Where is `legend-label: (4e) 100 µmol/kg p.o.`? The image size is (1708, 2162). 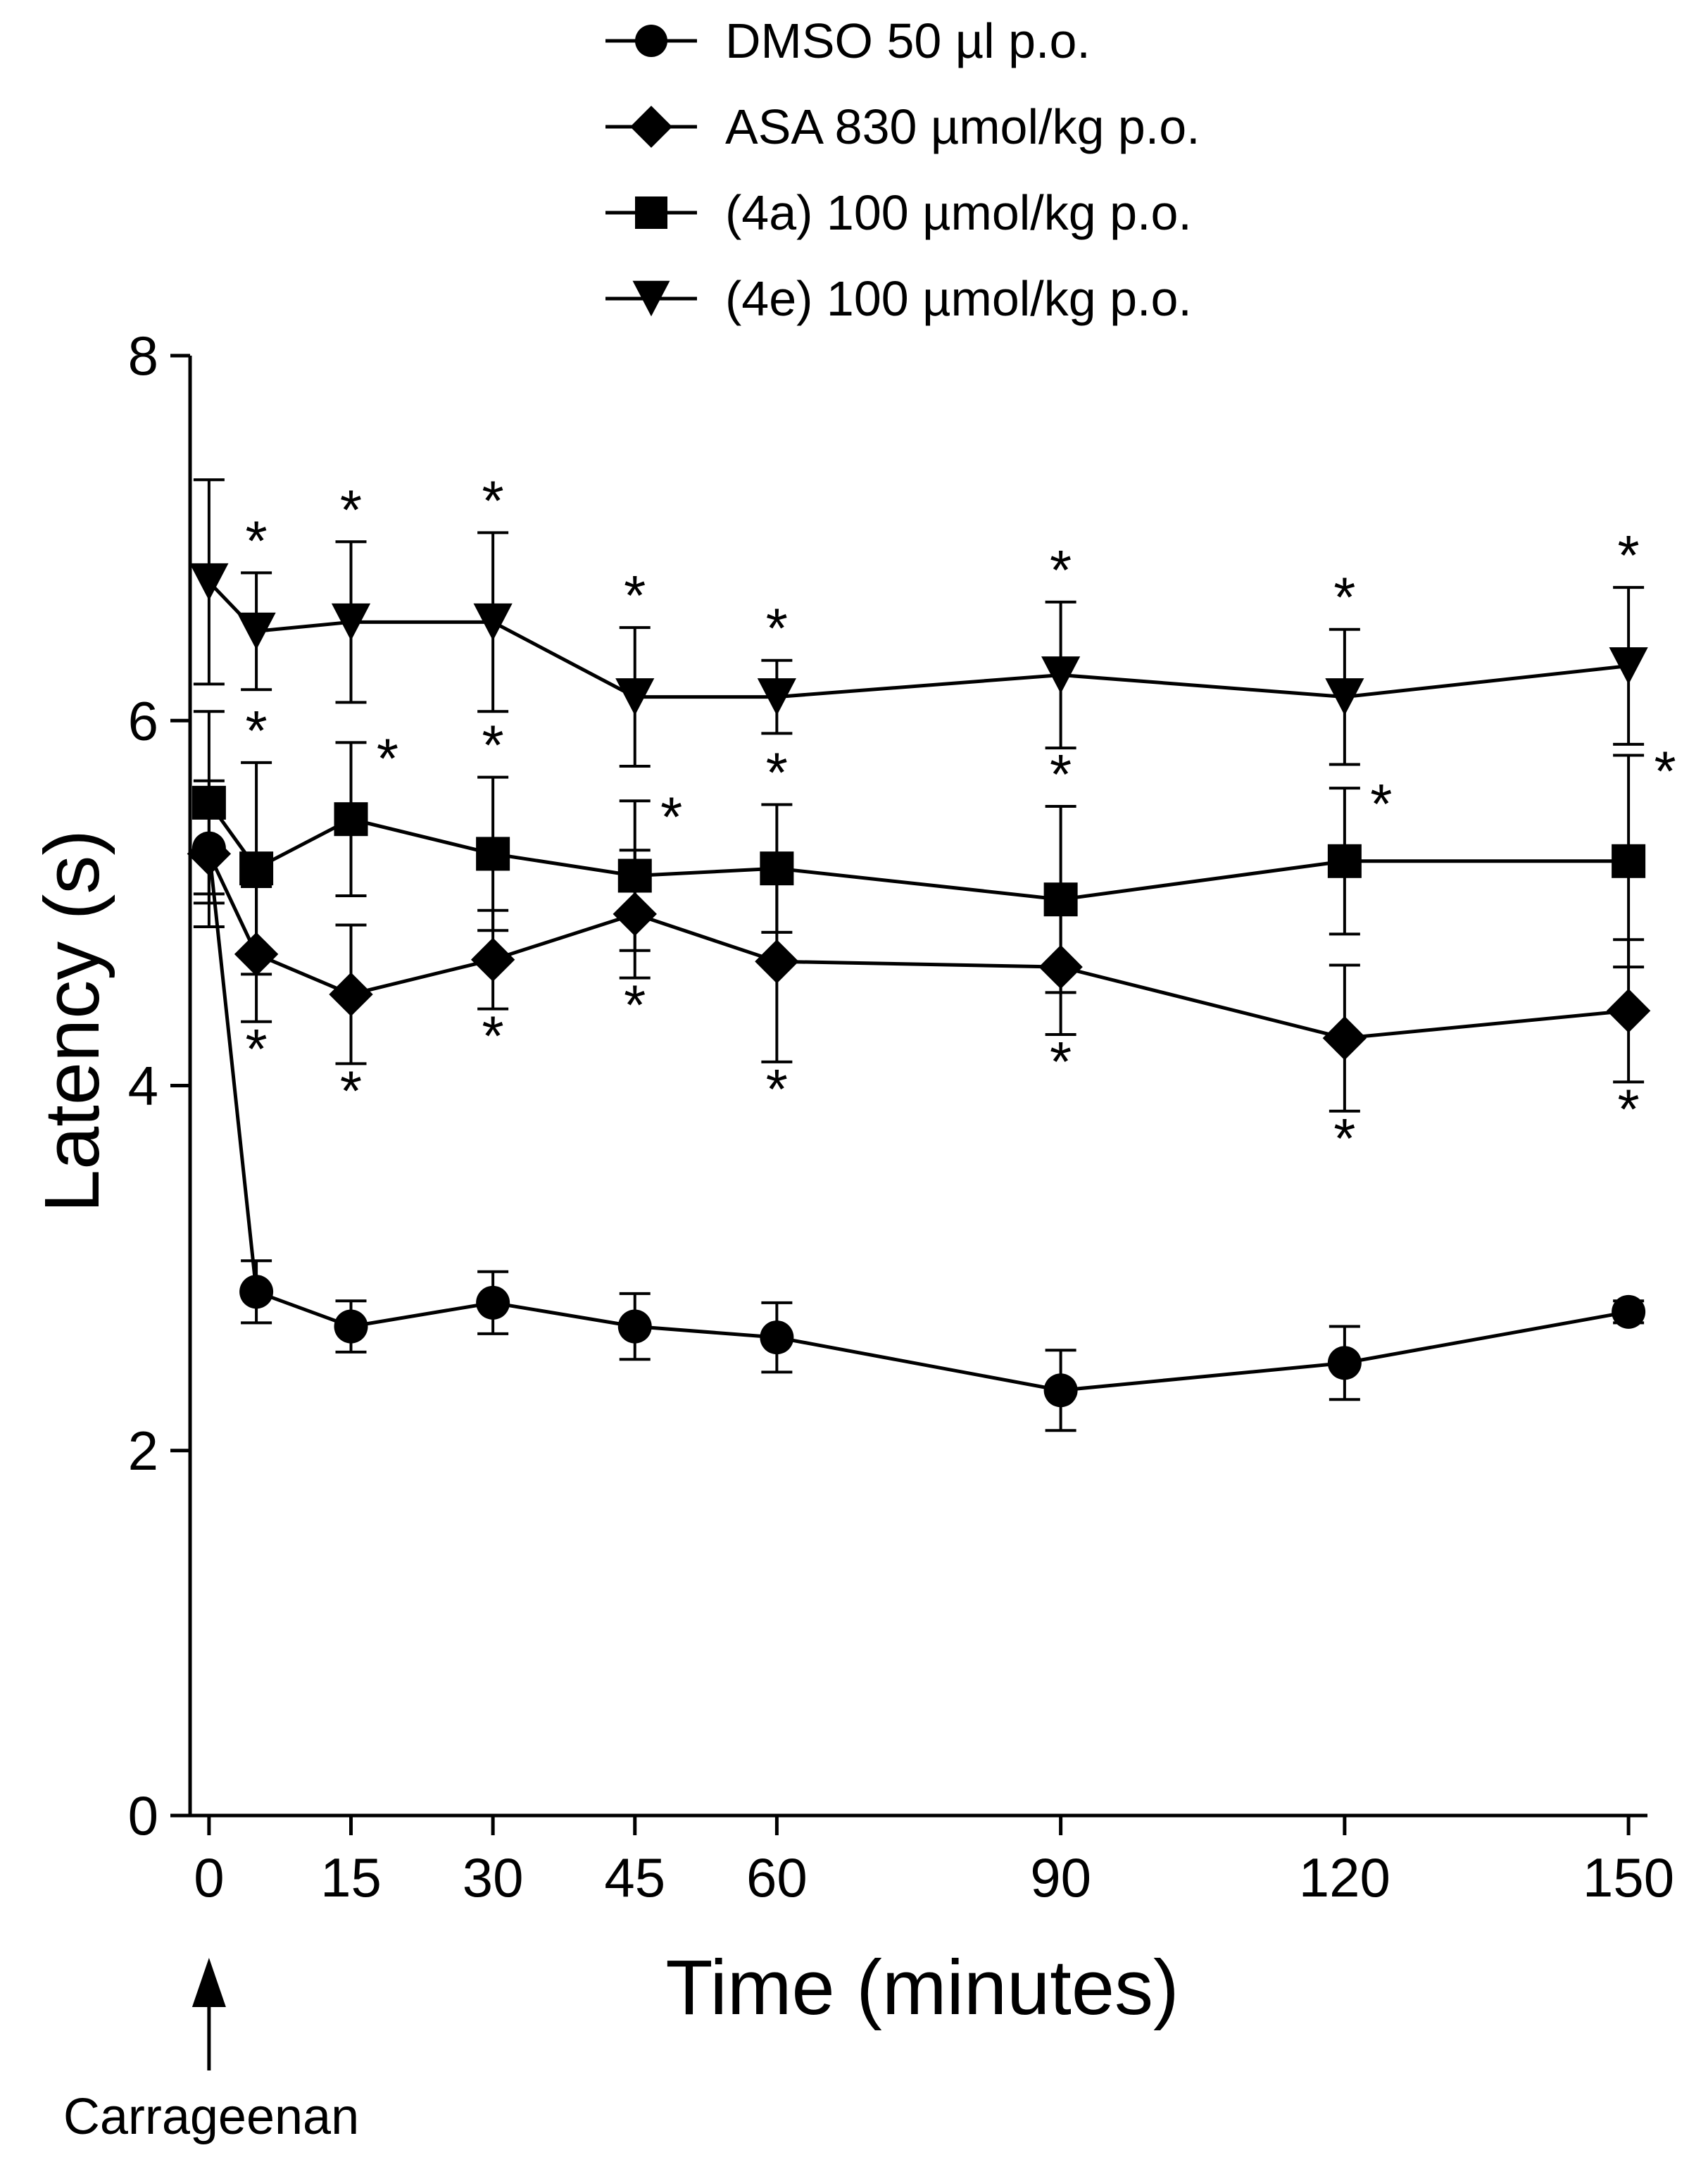
legend-label: (4e) 100 µmol/kg p.o. is located at coordinates (958, 298).